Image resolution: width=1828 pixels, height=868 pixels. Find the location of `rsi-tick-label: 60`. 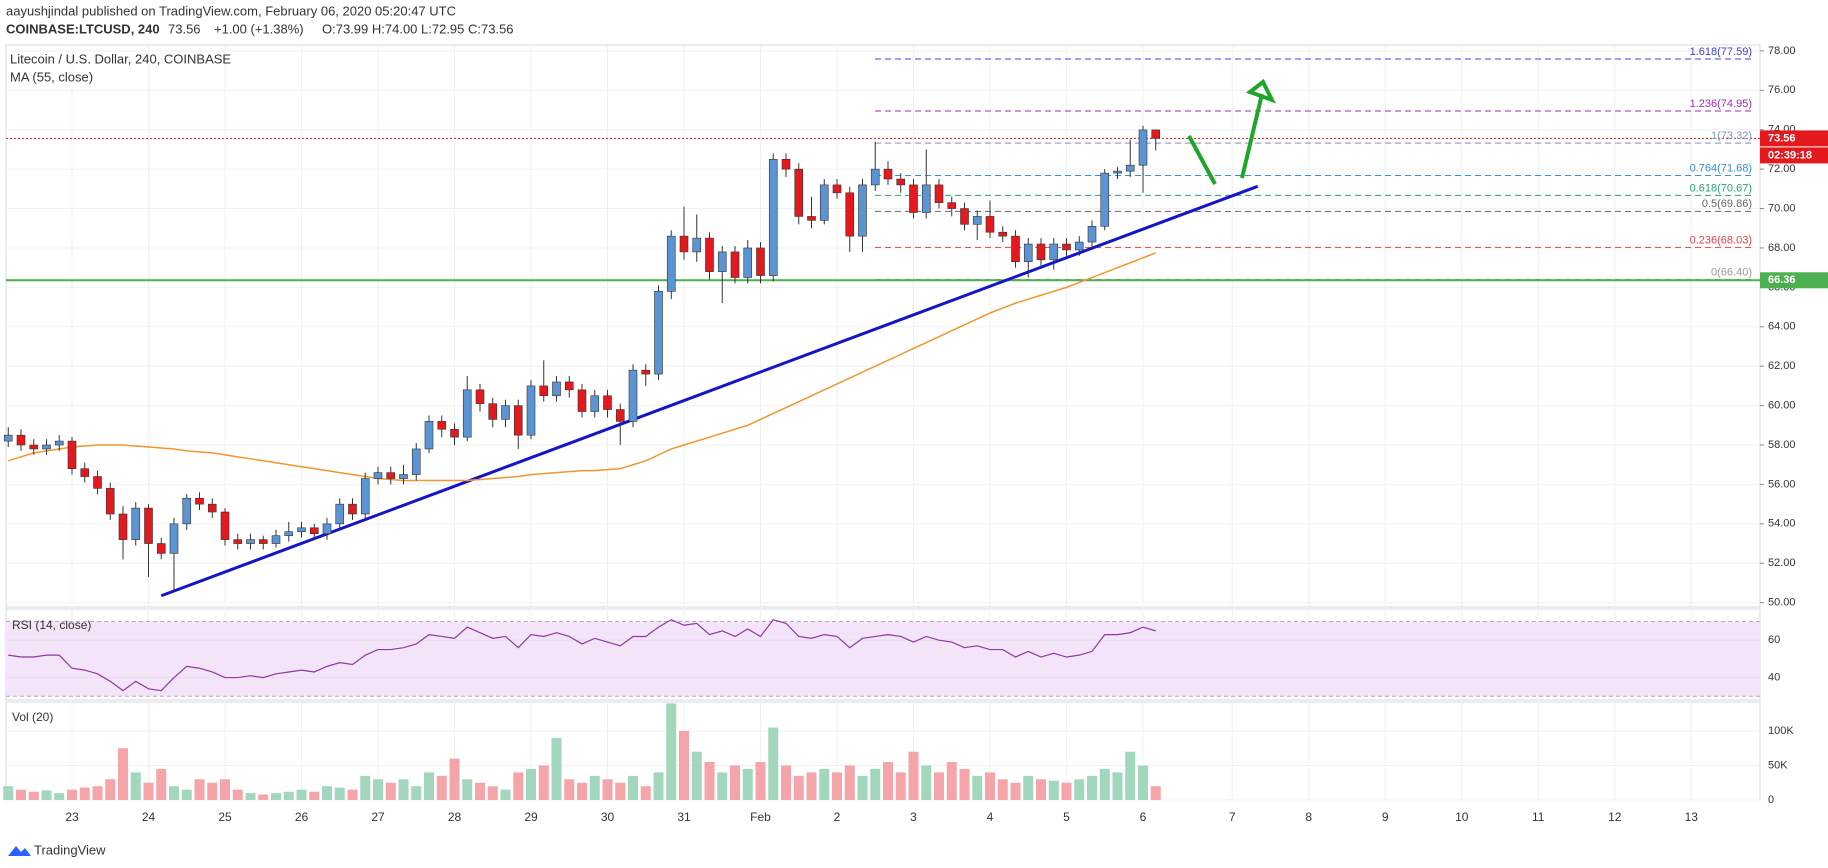

rsi-tick-label: 60 is located at coordinates (1774, 640).